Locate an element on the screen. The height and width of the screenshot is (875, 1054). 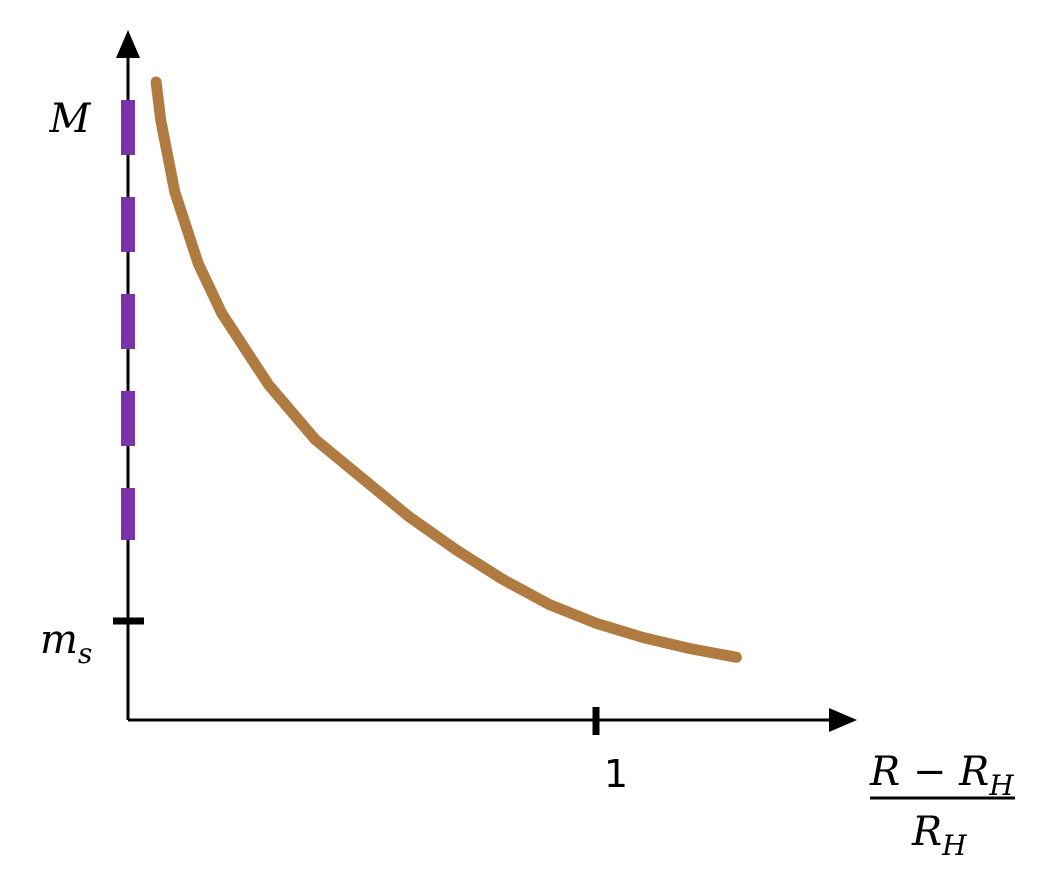
x-axis-label-denominator-main: R is located at coordinates (926, 832).